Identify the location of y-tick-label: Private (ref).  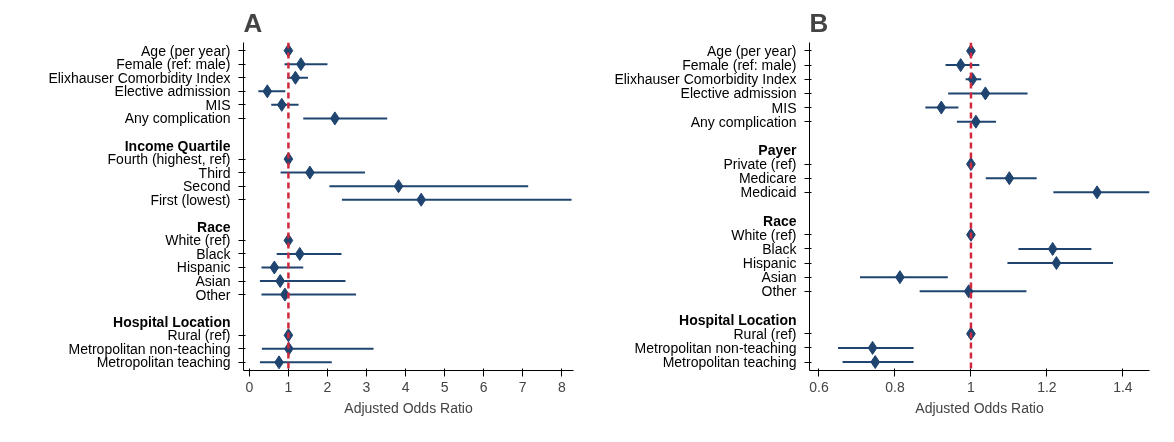
(760, 164).